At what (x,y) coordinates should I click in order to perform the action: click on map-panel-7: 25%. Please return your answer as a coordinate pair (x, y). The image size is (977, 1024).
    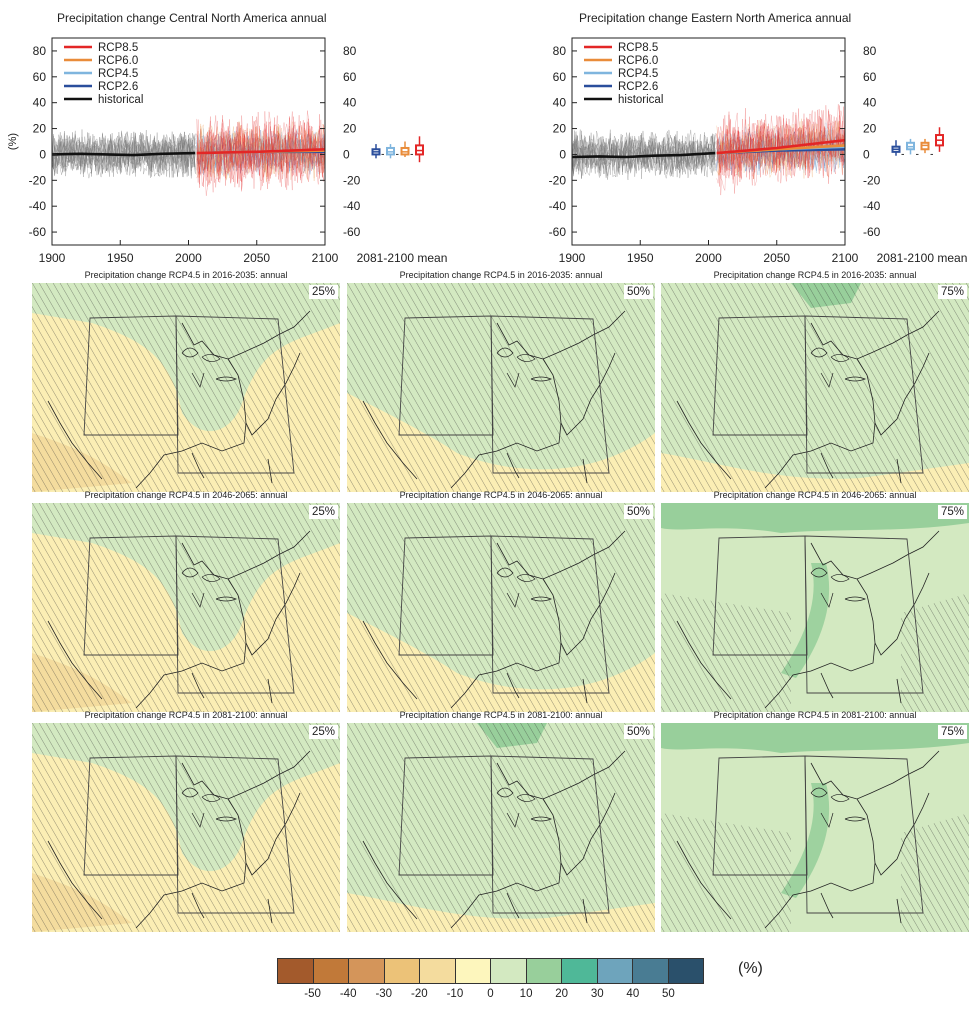
    Looking at the image, I should click on (186, 827).